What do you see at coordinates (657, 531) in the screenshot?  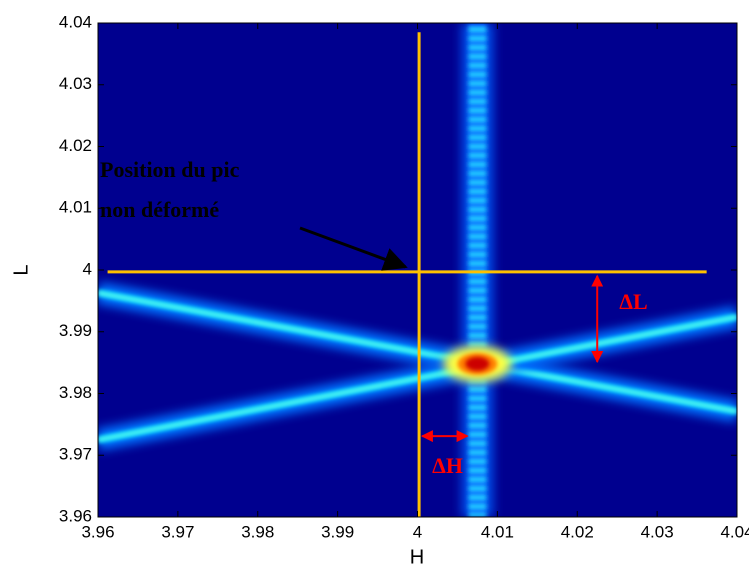 I see `x-tick-label: 4.03` at bounding box center [657, 531].